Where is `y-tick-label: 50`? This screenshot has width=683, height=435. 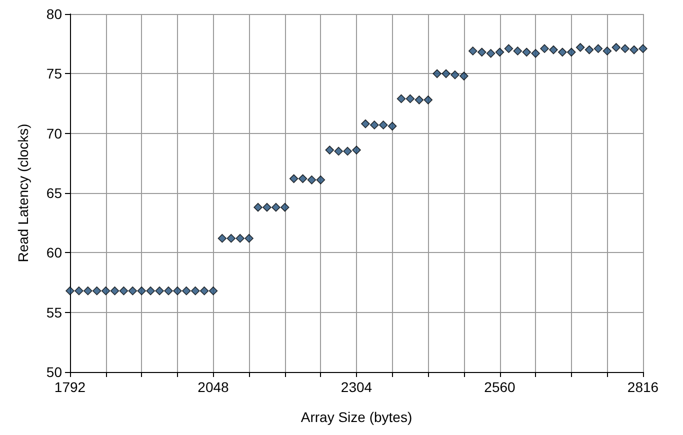
y-tick-label: 50 is located at coordinates (54, 372).